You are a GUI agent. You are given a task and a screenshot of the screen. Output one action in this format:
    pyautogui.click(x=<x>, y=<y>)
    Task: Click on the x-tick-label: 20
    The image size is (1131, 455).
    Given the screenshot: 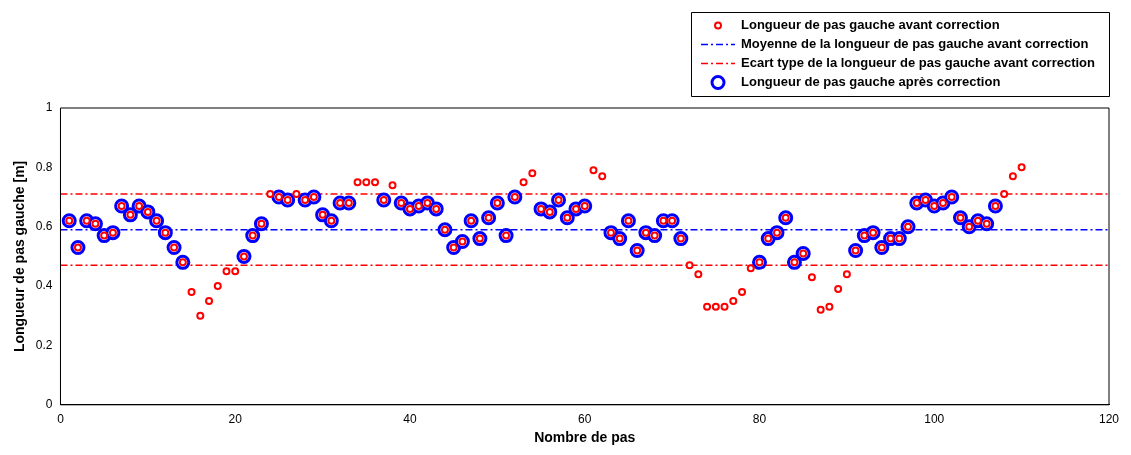 What is the action you would take?
    pyautogui.click(x=235, y=419)
    